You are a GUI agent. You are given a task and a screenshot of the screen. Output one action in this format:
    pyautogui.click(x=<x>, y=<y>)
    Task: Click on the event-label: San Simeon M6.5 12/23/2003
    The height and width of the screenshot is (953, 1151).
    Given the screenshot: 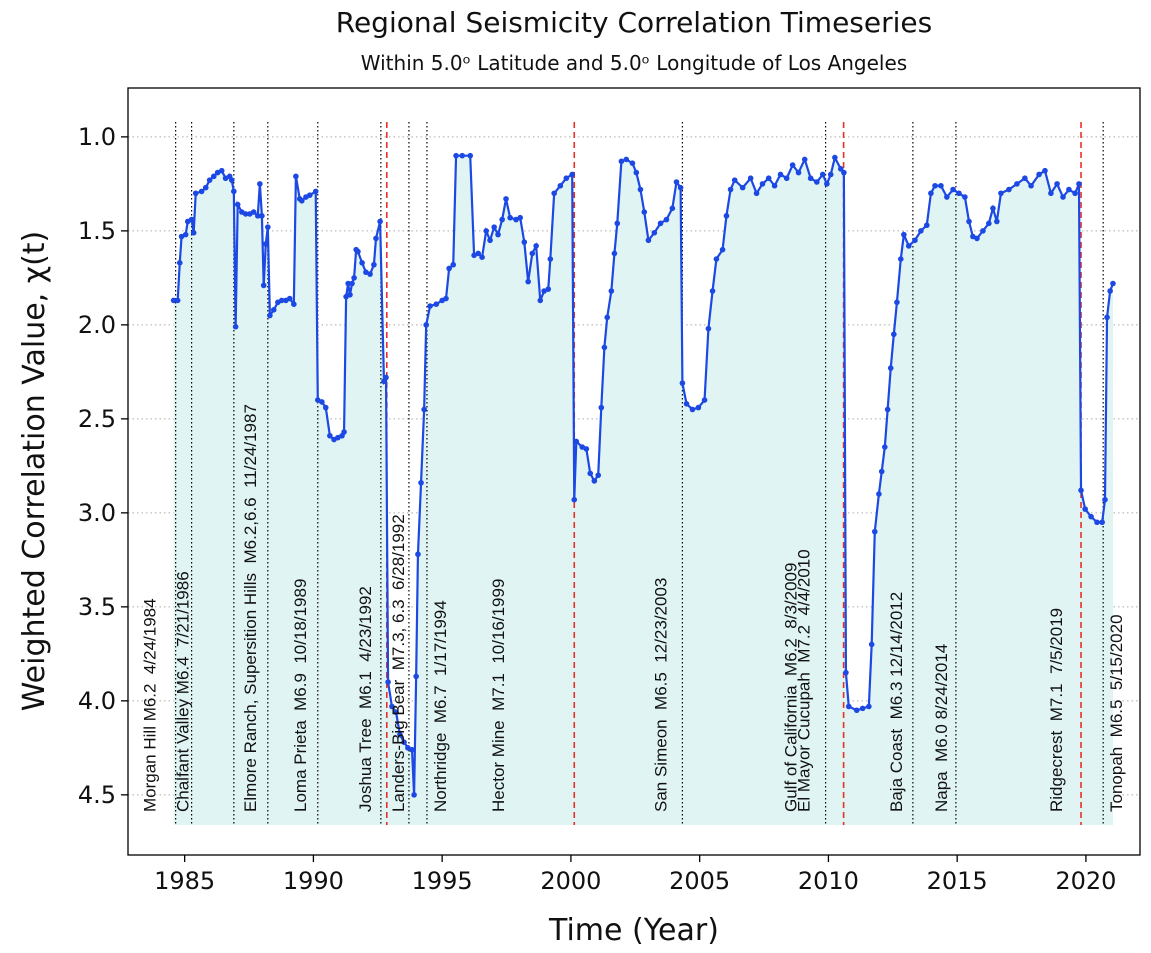 What is the action you would take?
    pyautogui.click(x=661, y=695)
    